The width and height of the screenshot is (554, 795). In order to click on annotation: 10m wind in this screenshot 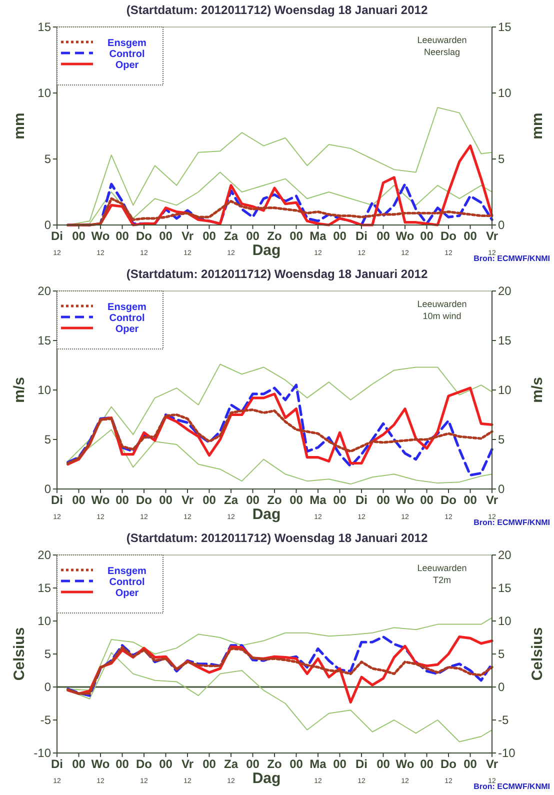, I will do `click(442, 316)`.